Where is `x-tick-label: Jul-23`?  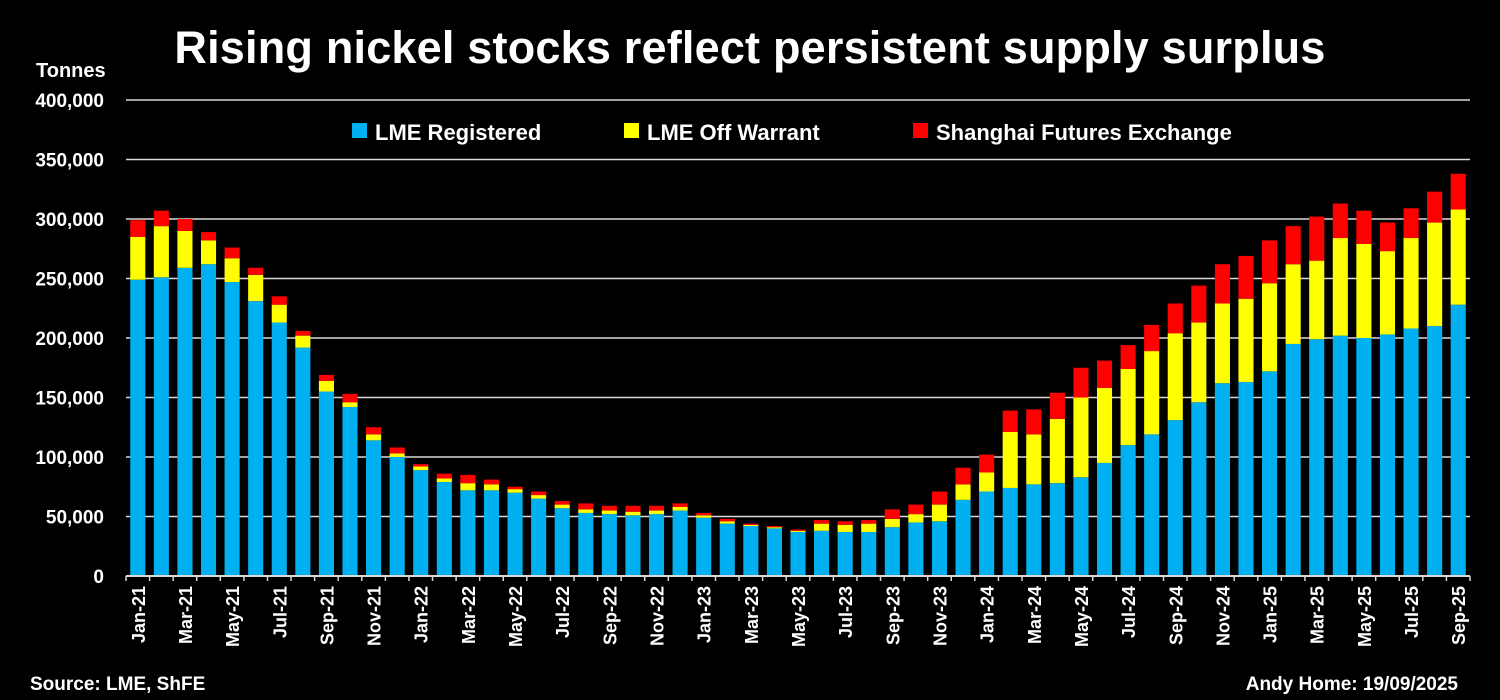 x-tick-label: Jul-23 is located at coordinates (846, 612).